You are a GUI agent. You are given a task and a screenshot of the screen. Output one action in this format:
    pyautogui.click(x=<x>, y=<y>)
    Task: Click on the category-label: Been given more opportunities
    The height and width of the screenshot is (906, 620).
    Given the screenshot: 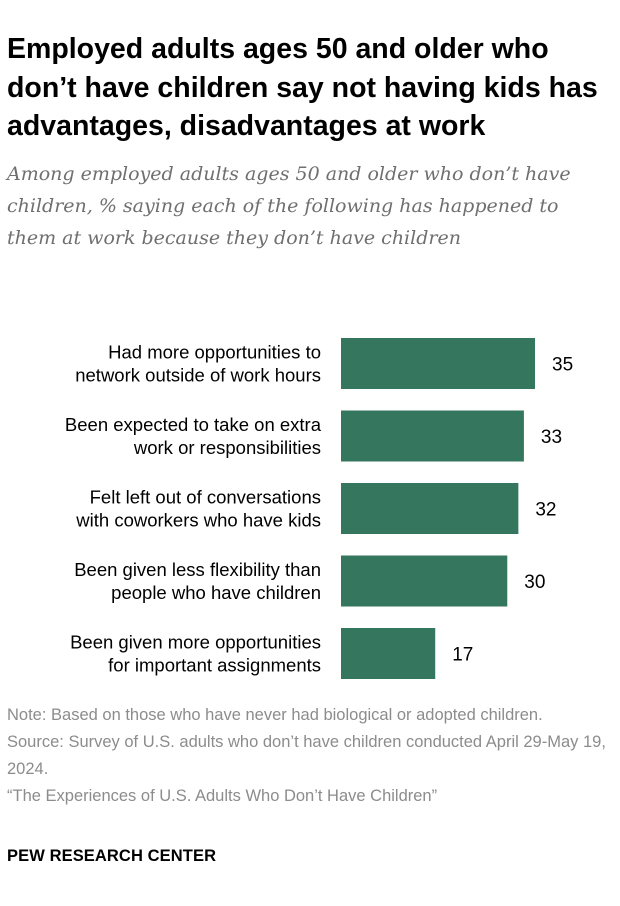 What is the action you would take?
    pyautogui.click(x=195, y=642)
    